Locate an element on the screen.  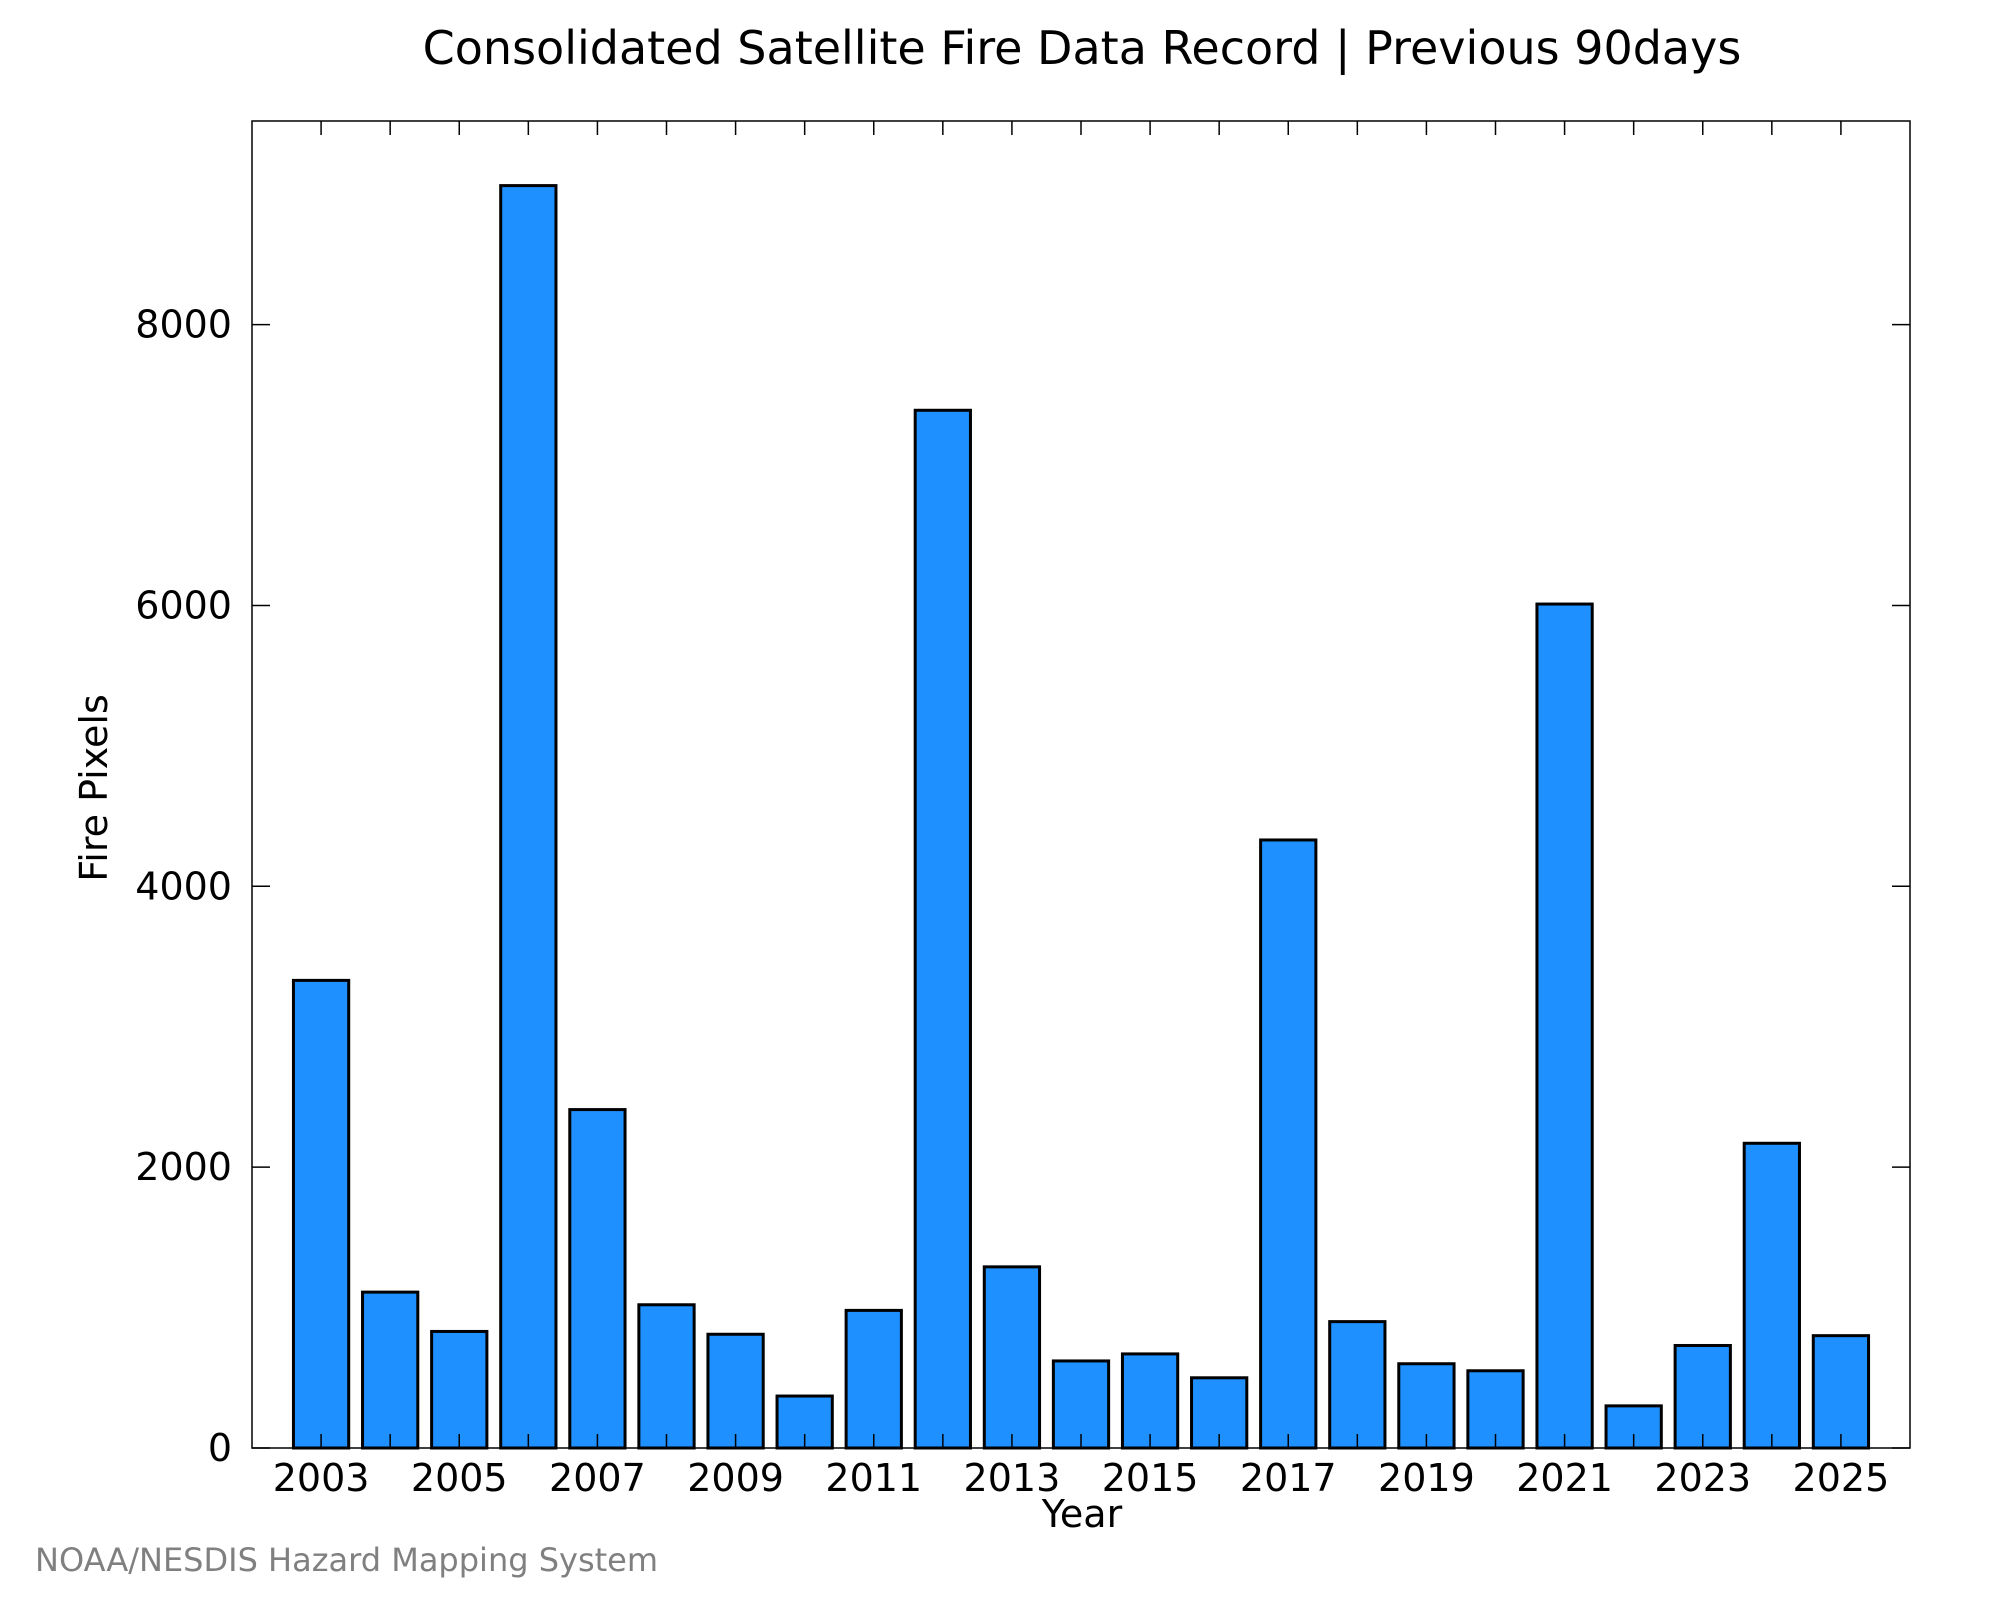
x-tick-label-2019: 2019 is located at coordinates (1426, 1478).